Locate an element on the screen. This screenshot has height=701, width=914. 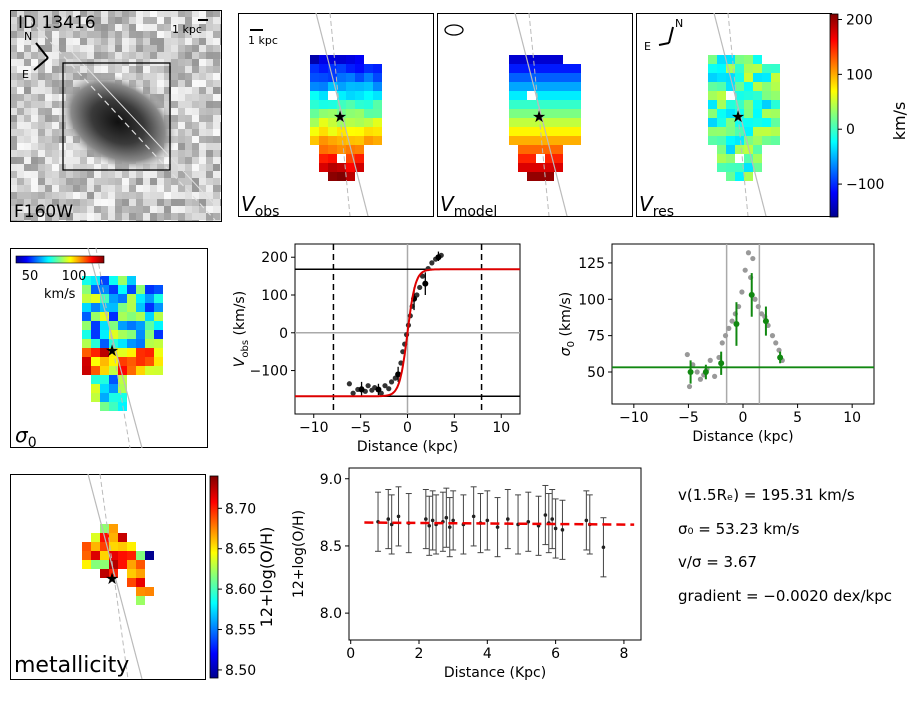
metallicity-colorbar-tick: 8.60 is located at coordinates (240, 590).